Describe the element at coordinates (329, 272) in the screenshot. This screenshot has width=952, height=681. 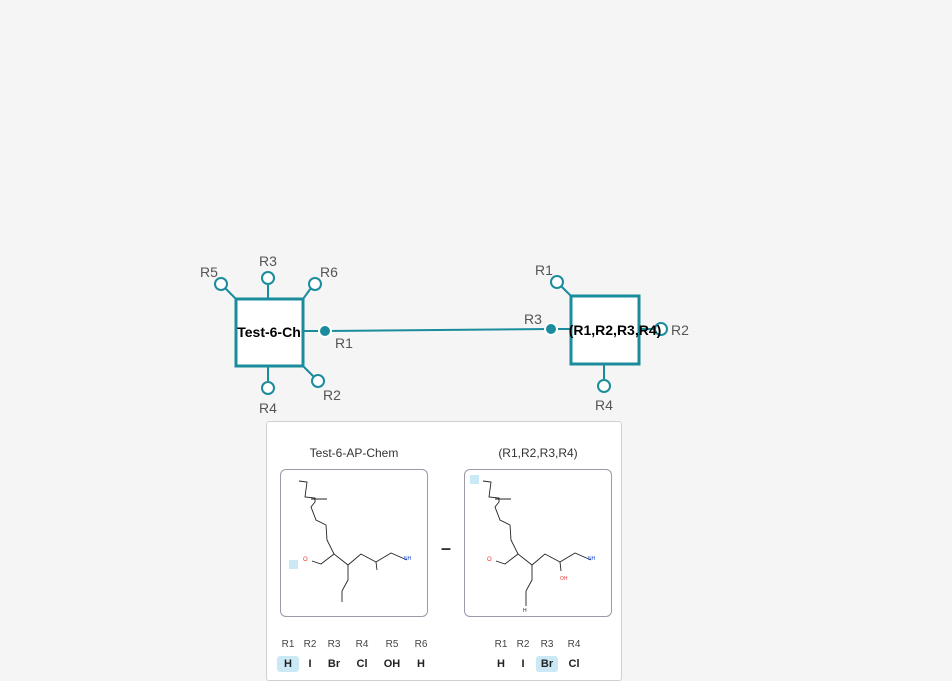
I see `ap-label-r6: R6` at that location.